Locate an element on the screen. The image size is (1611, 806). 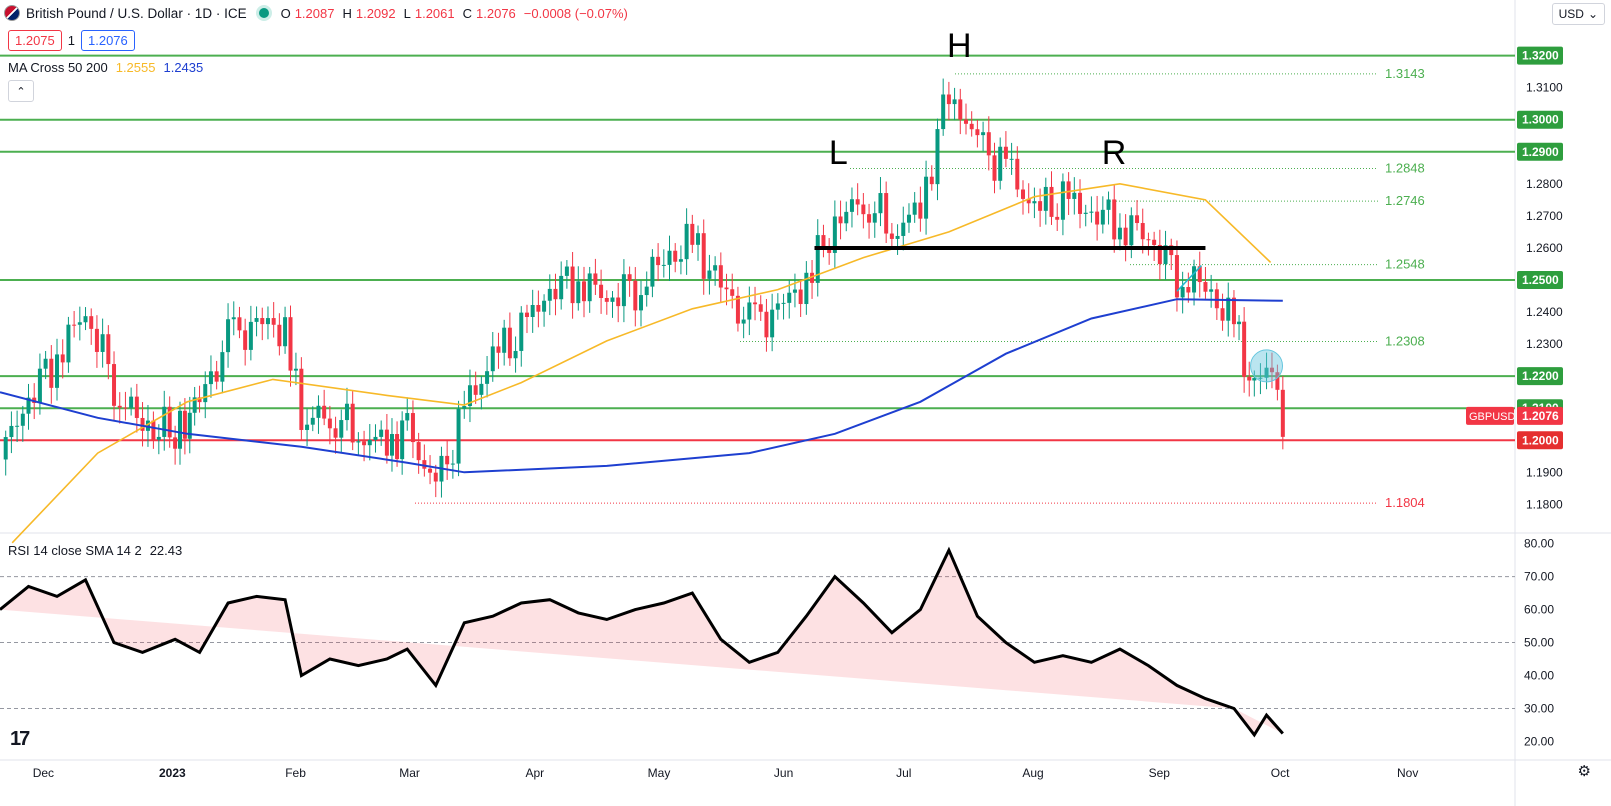
spread-value: 1 is located at coordinates (71, 40).